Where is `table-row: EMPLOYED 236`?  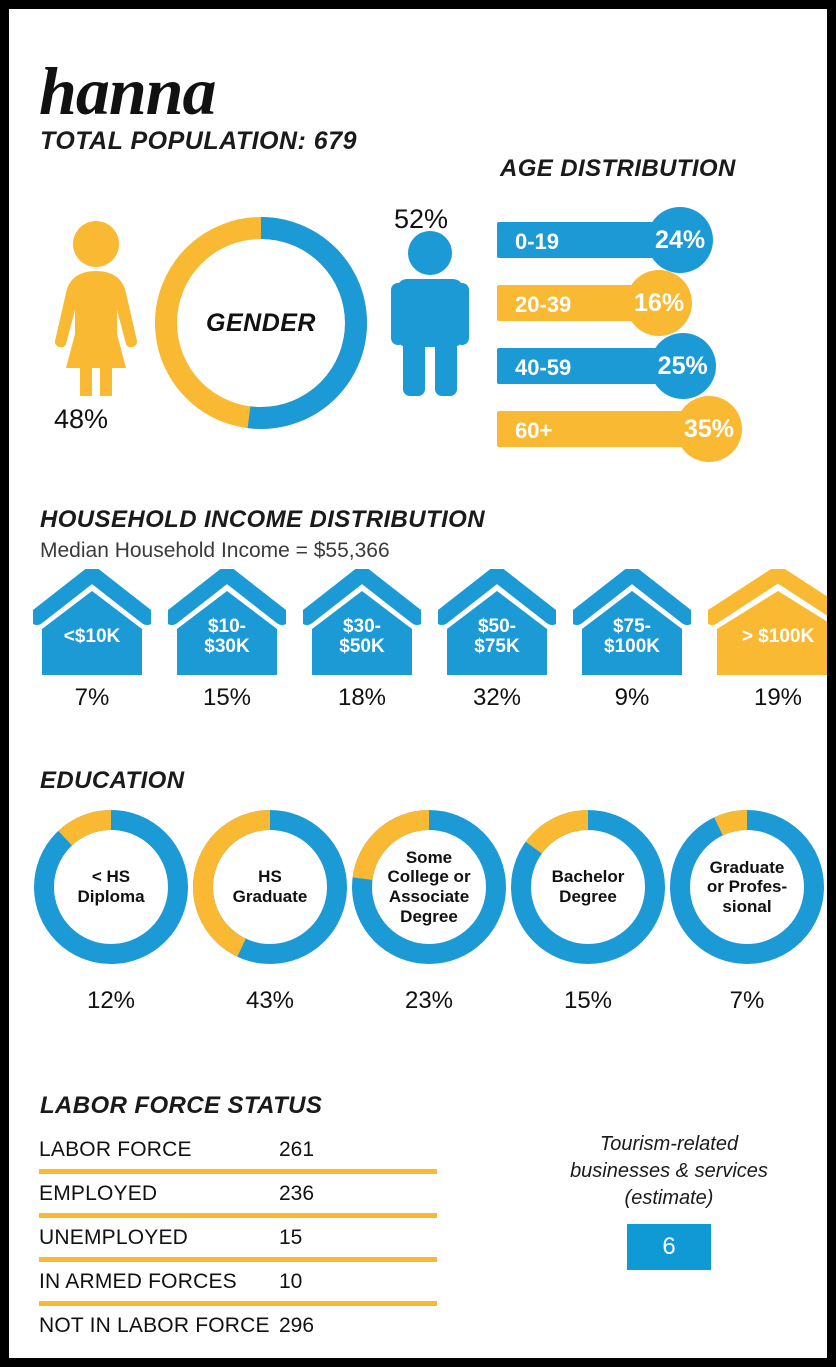
table-row: EMPLOYED 236 is located at coordinates (239, 1200).